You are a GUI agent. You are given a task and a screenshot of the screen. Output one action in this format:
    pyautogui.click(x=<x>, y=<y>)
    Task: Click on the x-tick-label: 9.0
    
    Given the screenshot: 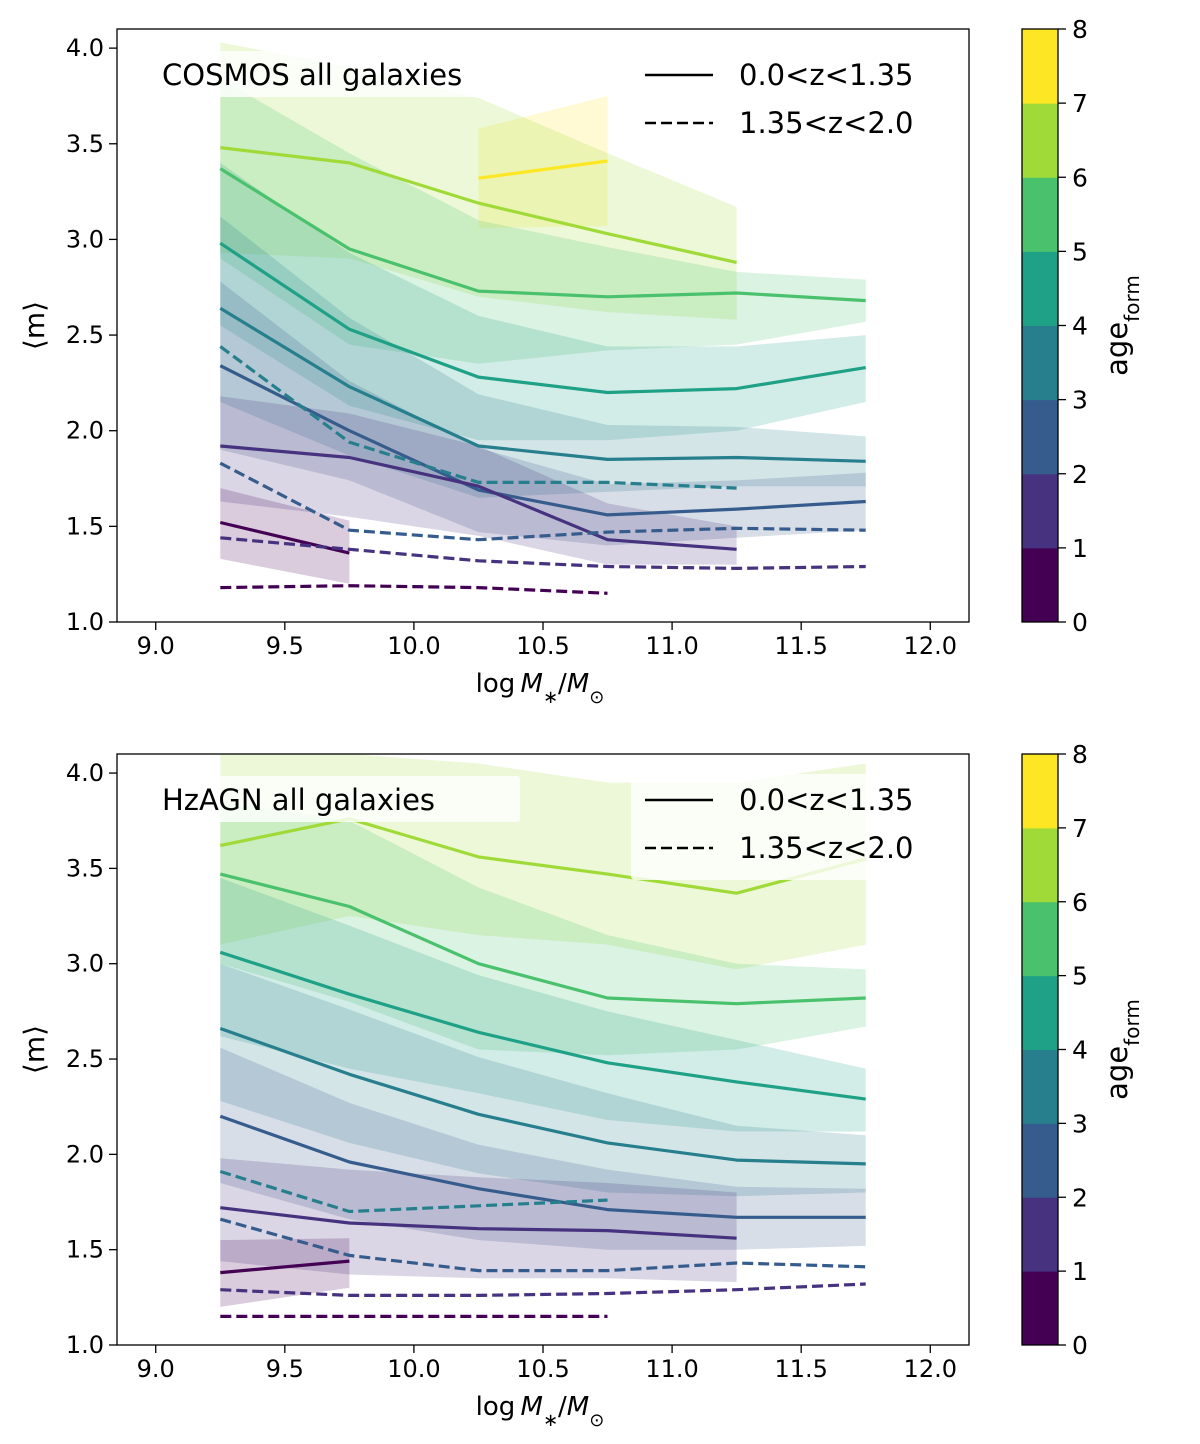 What is the action you would take?
    pyautogui.click(x=156, y=1369)
    